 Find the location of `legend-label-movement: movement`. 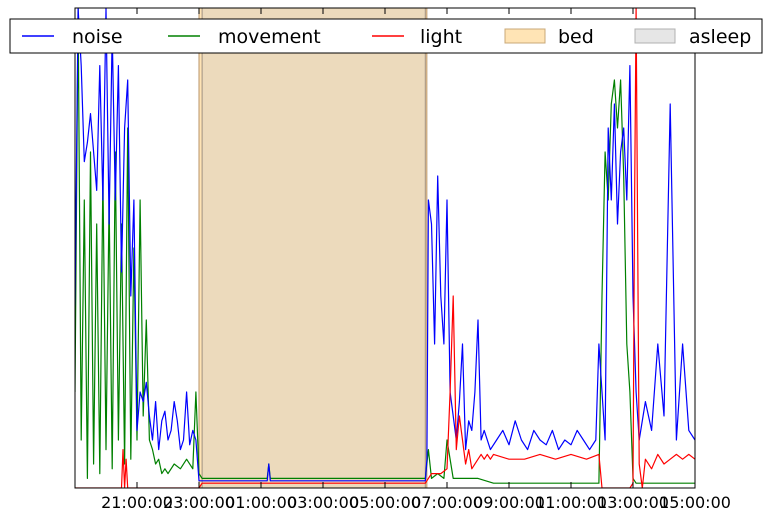

legend-label-movement: movement is located at coordinates (269, 37).